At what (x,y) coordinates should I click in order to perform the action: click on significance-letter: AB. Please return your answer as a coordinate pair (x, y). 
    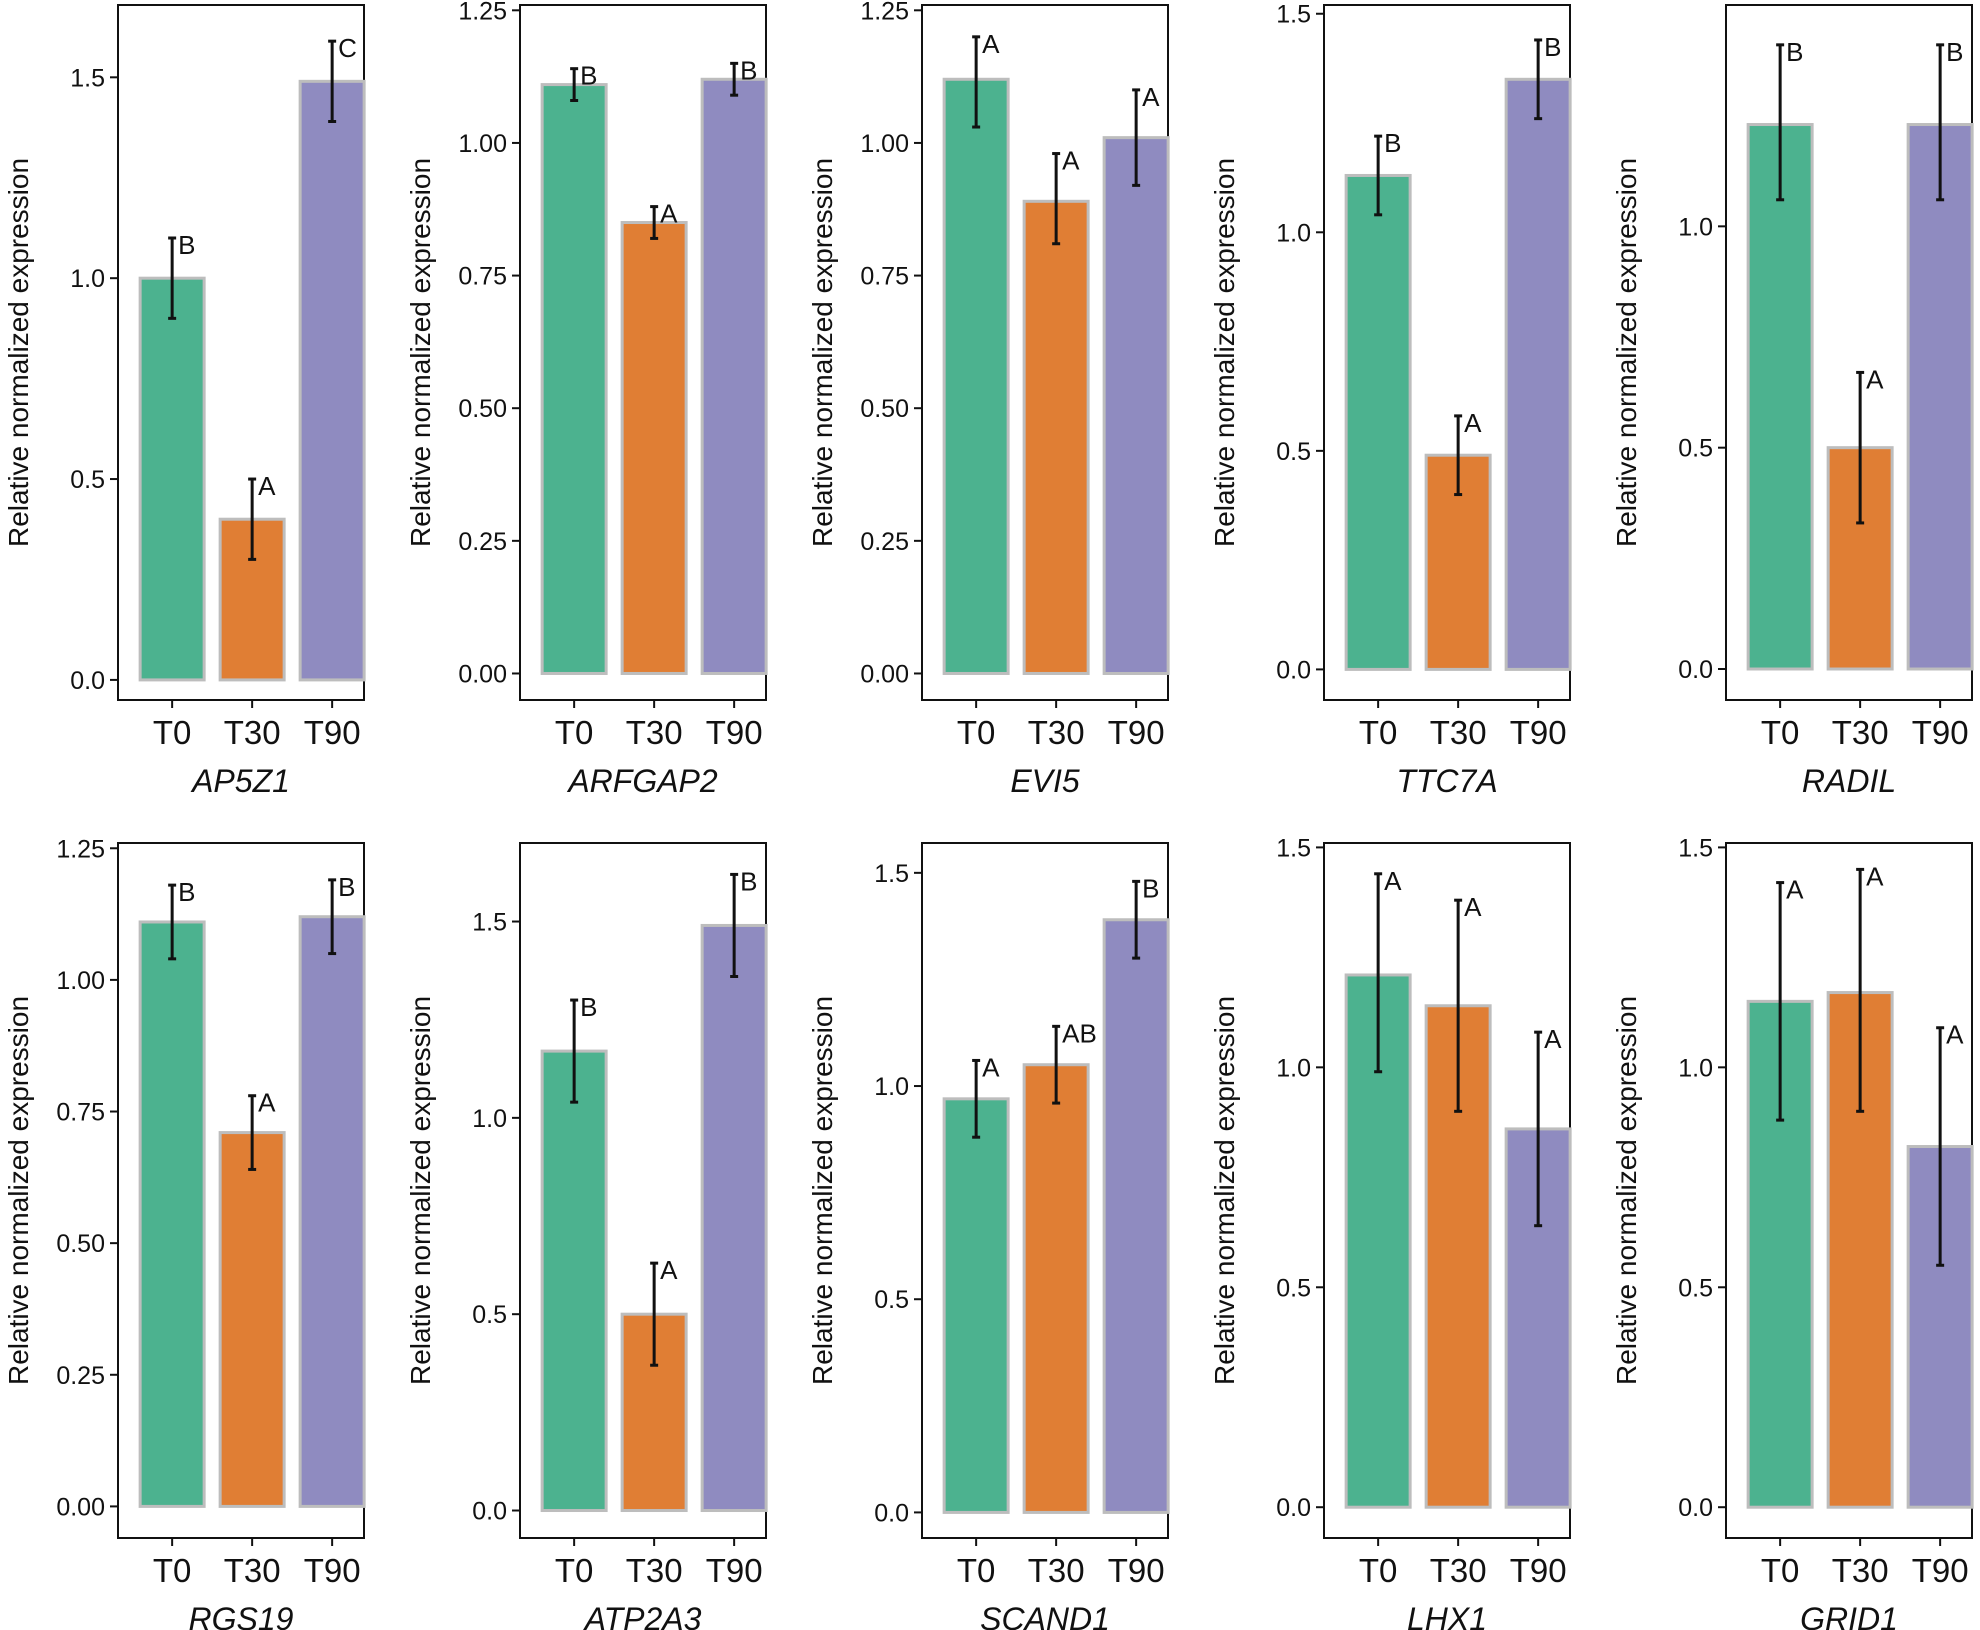
    Looking at the image, I should click on (1079, 1033).